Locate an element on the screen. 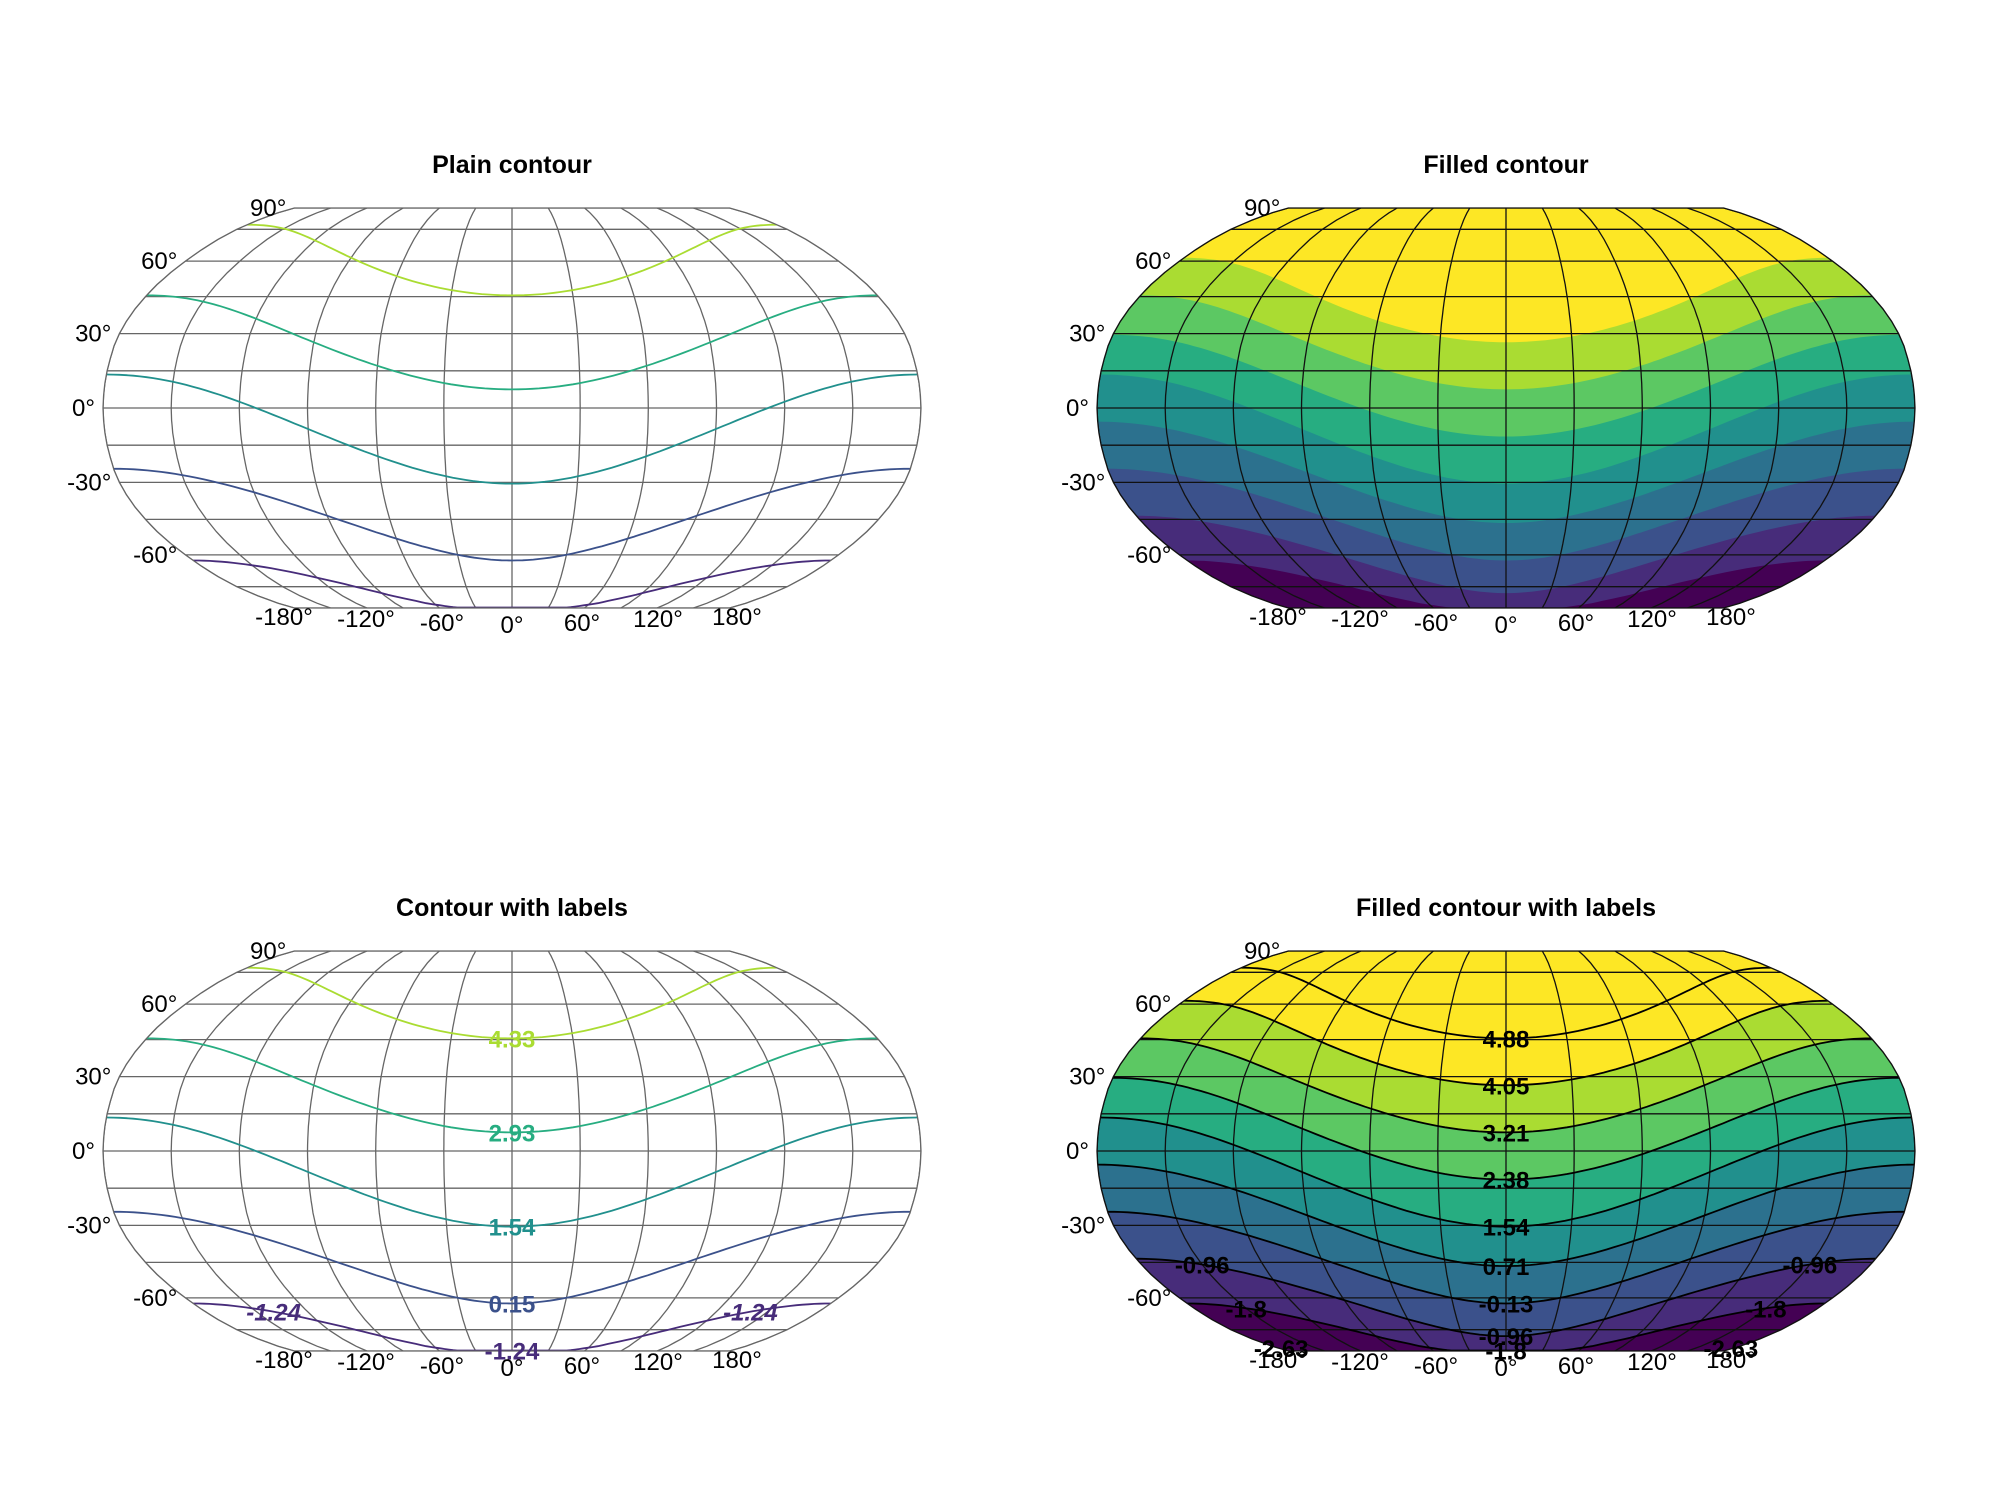  y-tick-label: 0° is located at coordinates (1077, 408).